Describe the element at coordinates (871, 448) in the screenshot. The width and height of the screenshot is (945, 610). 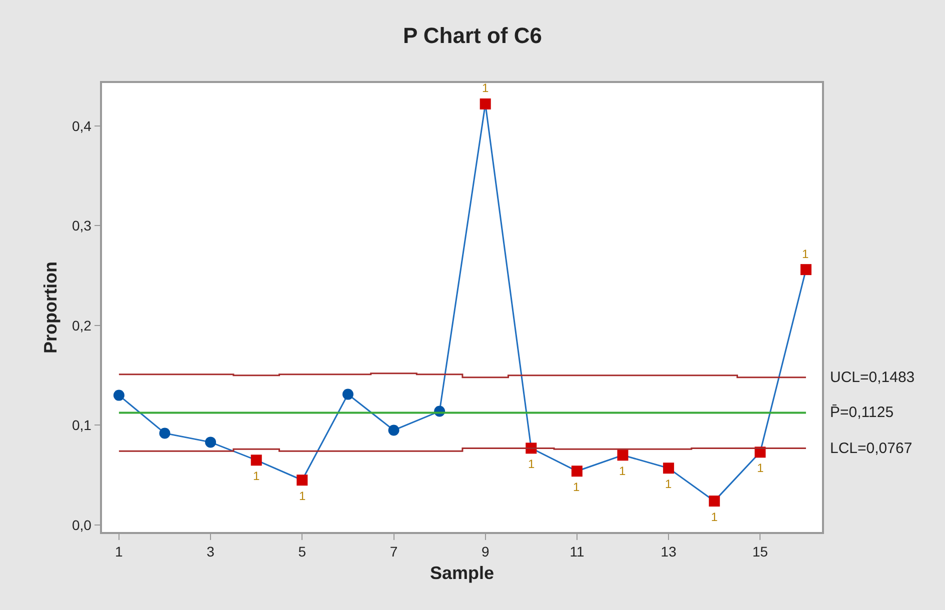
I see `annotation: LCL=0,0767` at that location.